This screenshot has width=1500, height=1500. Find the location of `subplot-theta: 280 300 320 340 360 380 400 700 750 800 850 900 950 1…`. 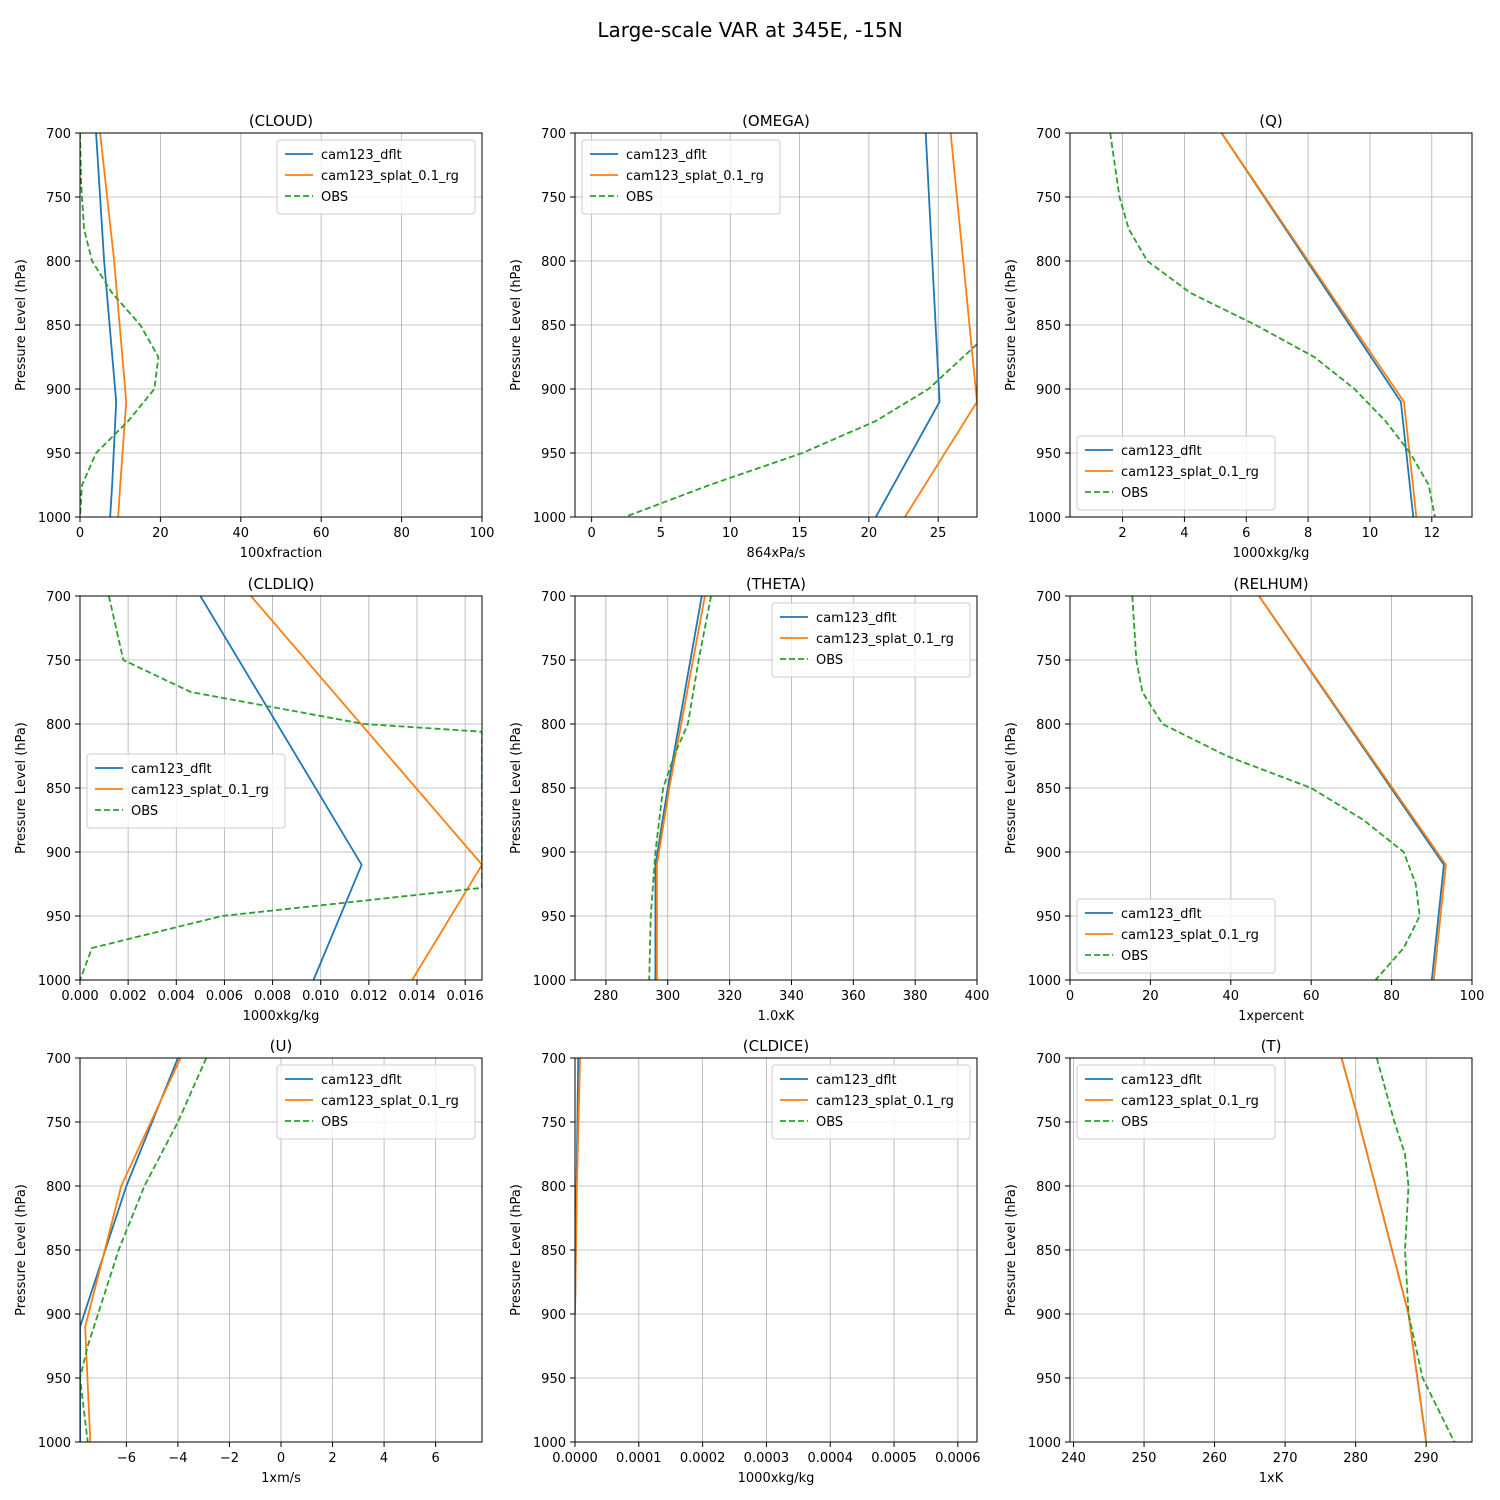

subplot-theta: 280 300 320 340 360 380 400 700 750 800 850 900 950 1… is located at coordinates (749, 799).